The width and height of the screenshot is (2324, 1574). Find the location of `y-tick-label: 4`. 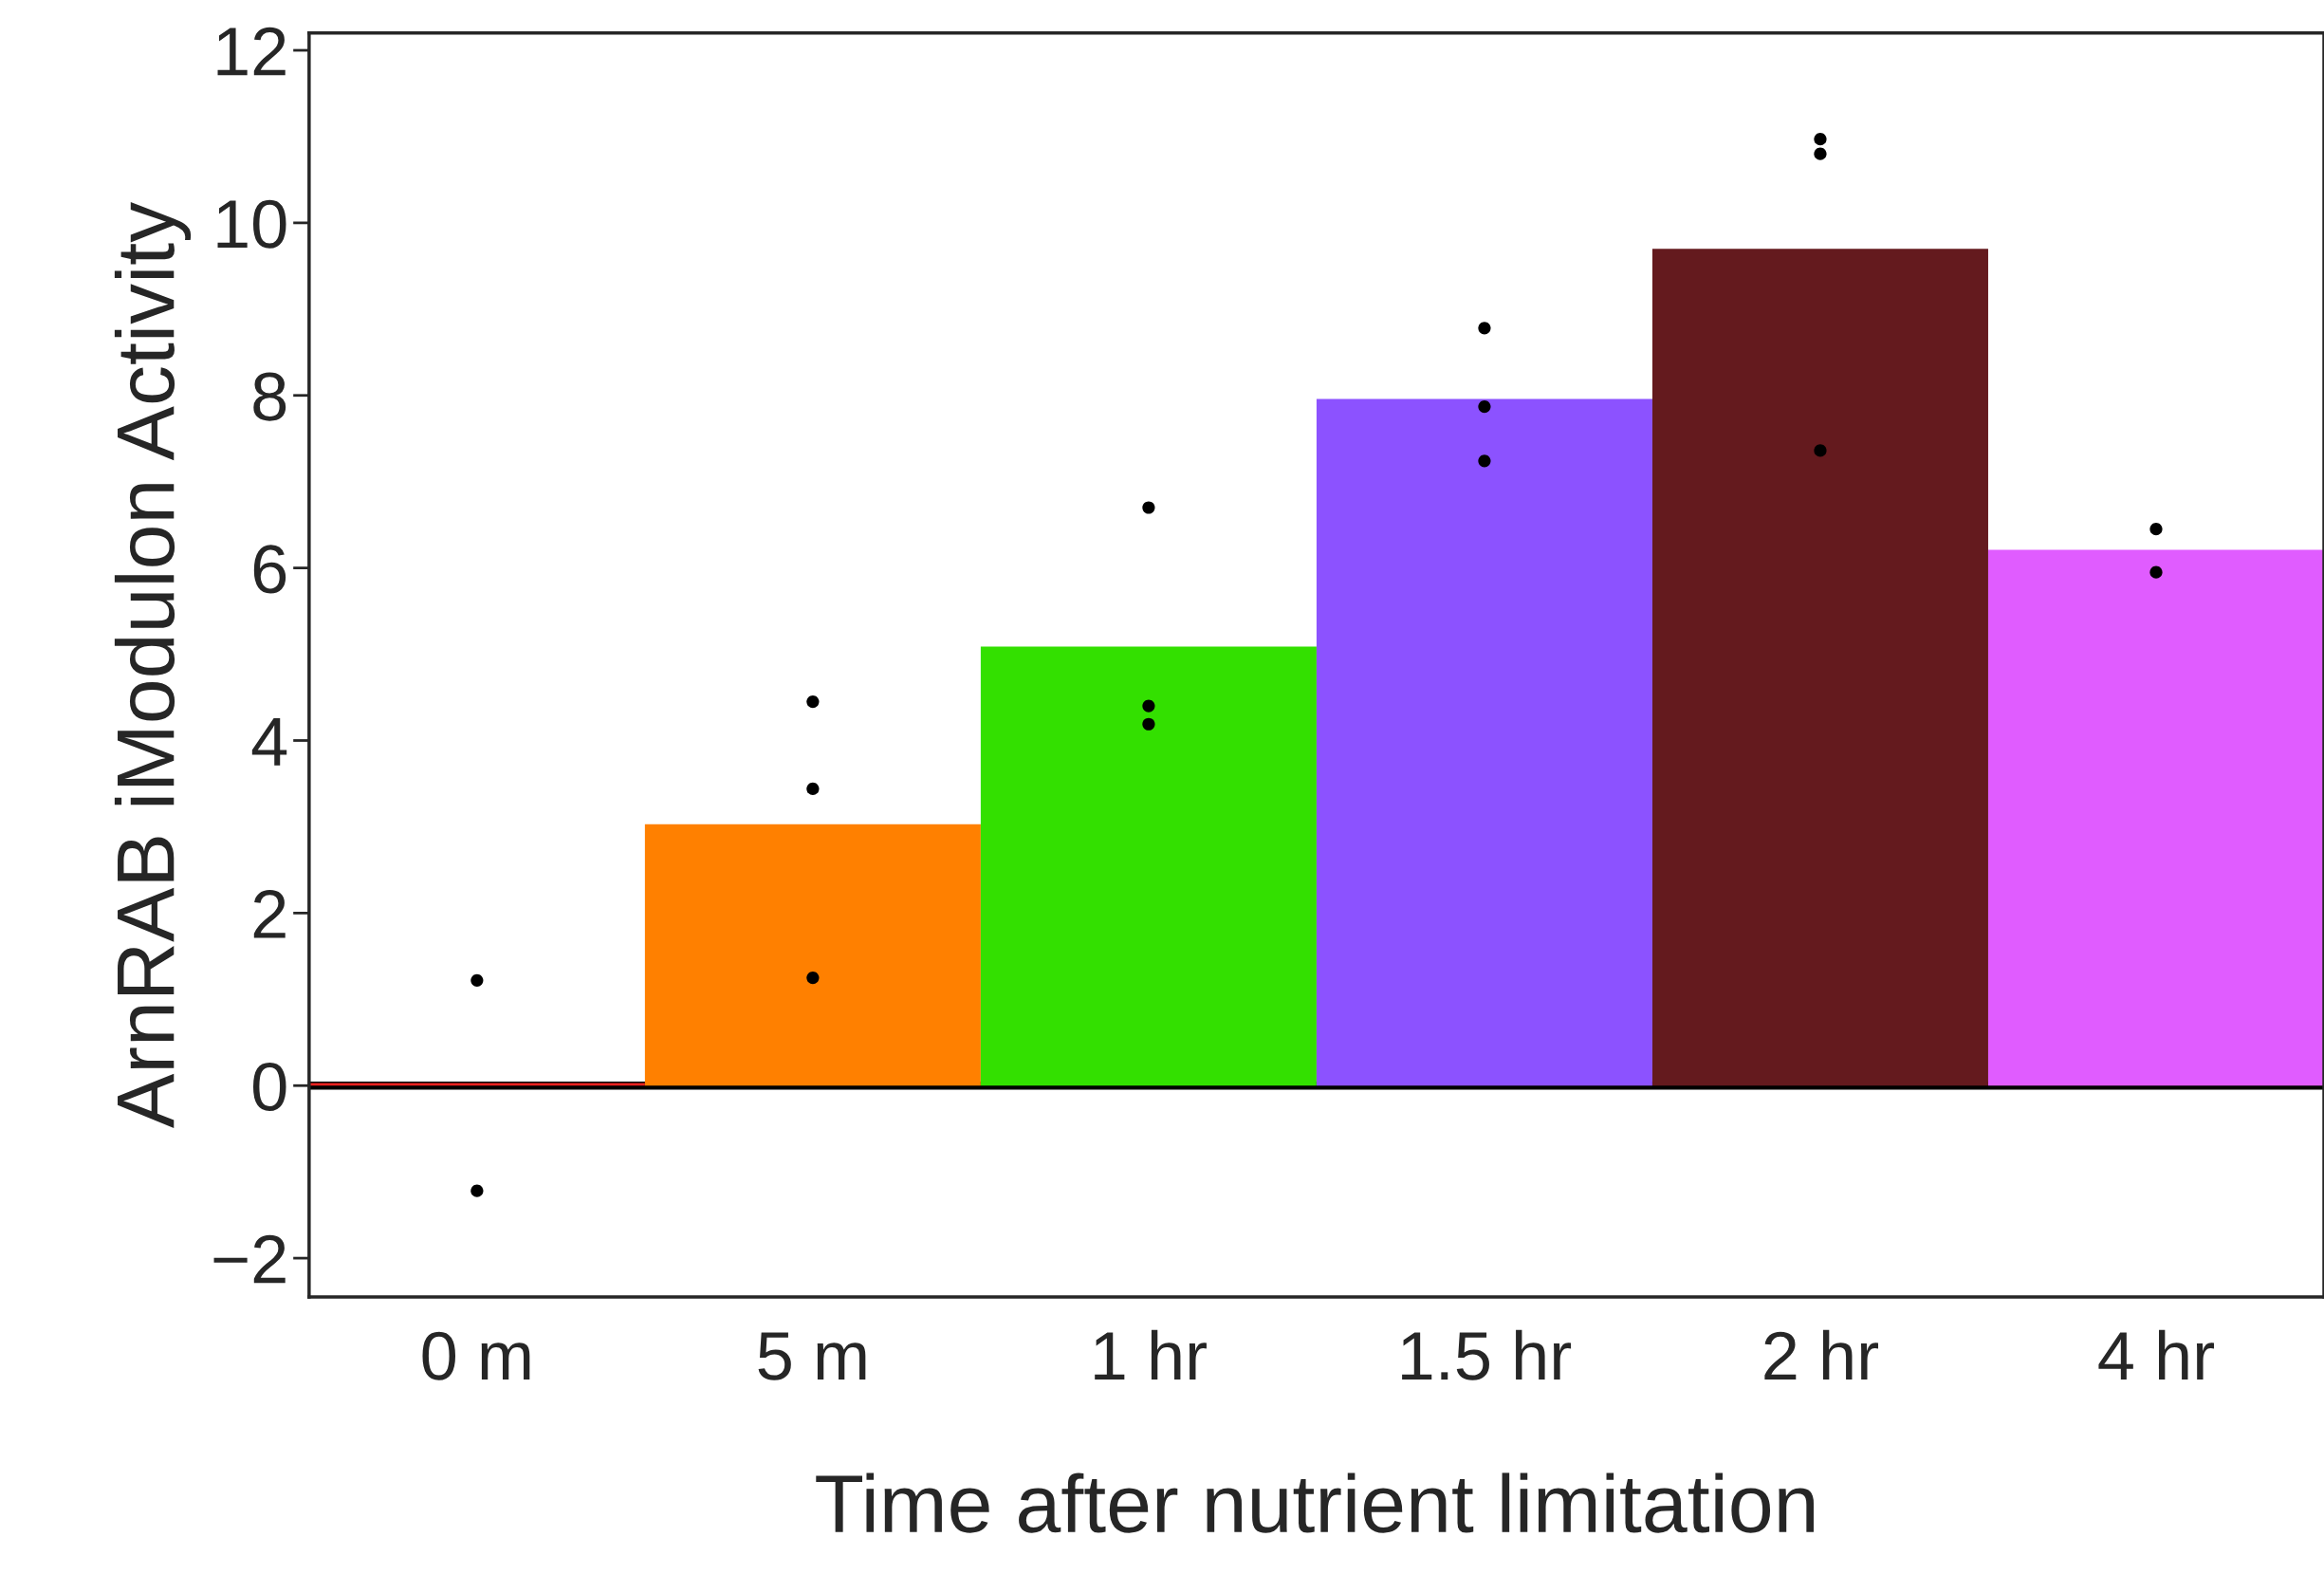

y-tick-label: 4 is located at coordinates (269, 741).